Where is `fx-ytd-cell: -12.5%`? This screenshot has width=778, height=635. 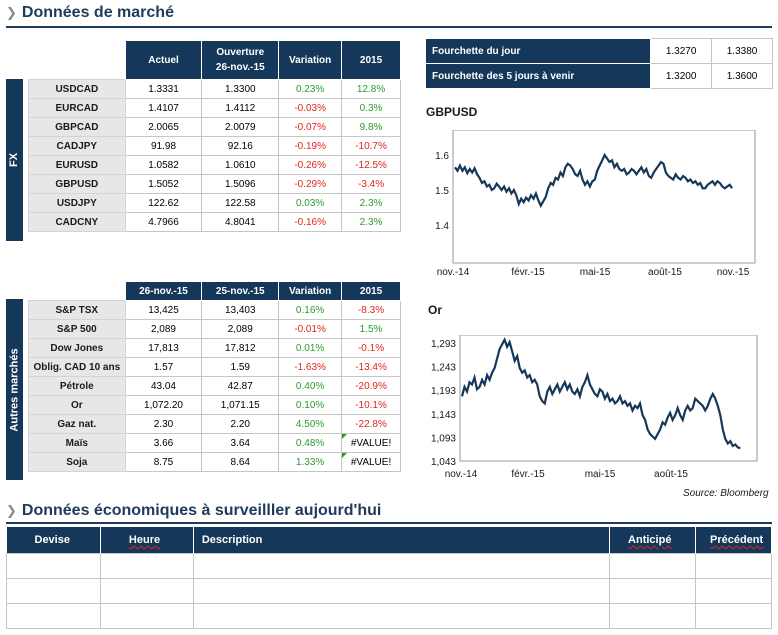 fx-ytd-cell: -12.5% is located at coordinates (371, 165).